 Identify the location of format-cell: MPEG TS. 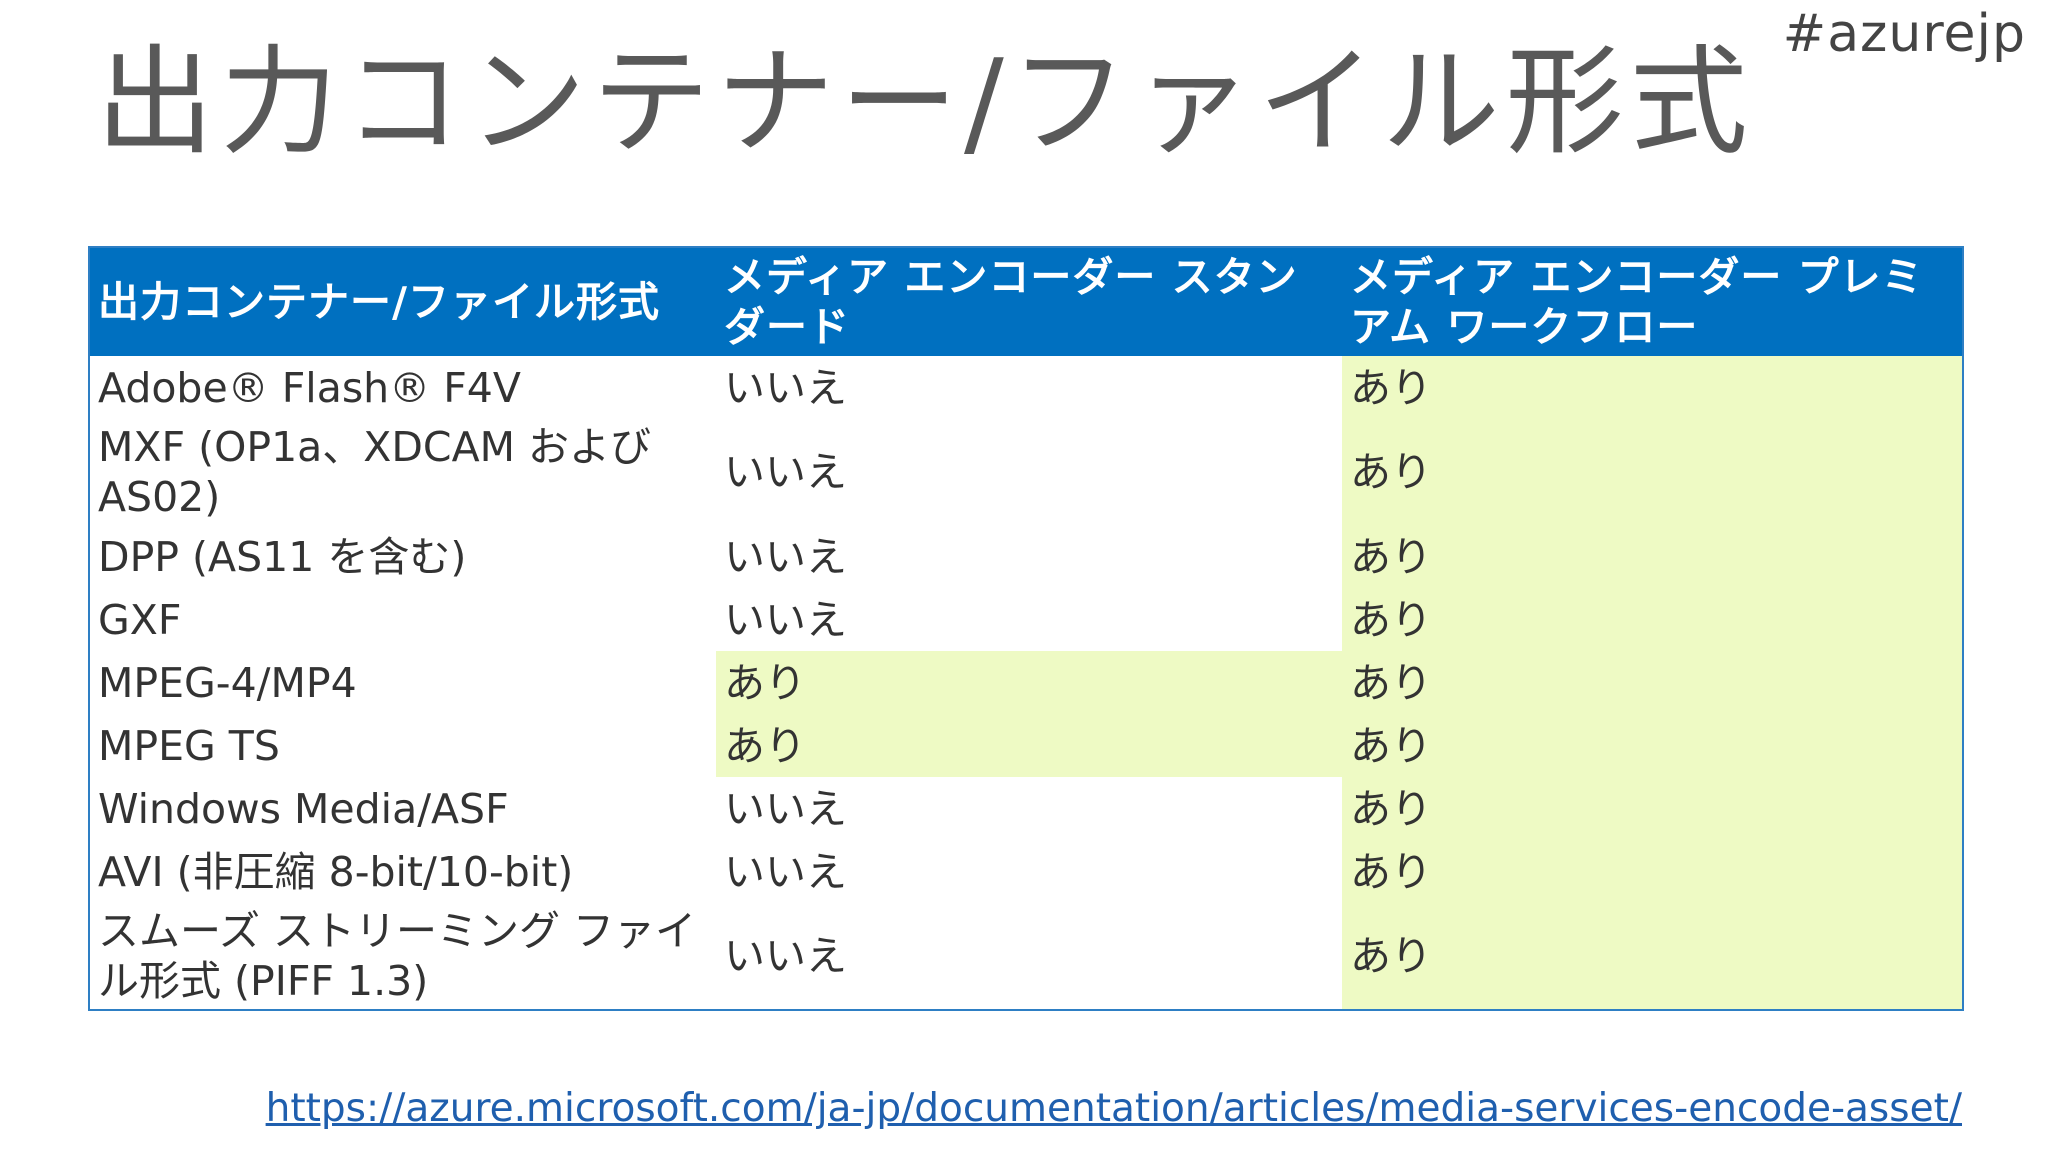
(189, 745).